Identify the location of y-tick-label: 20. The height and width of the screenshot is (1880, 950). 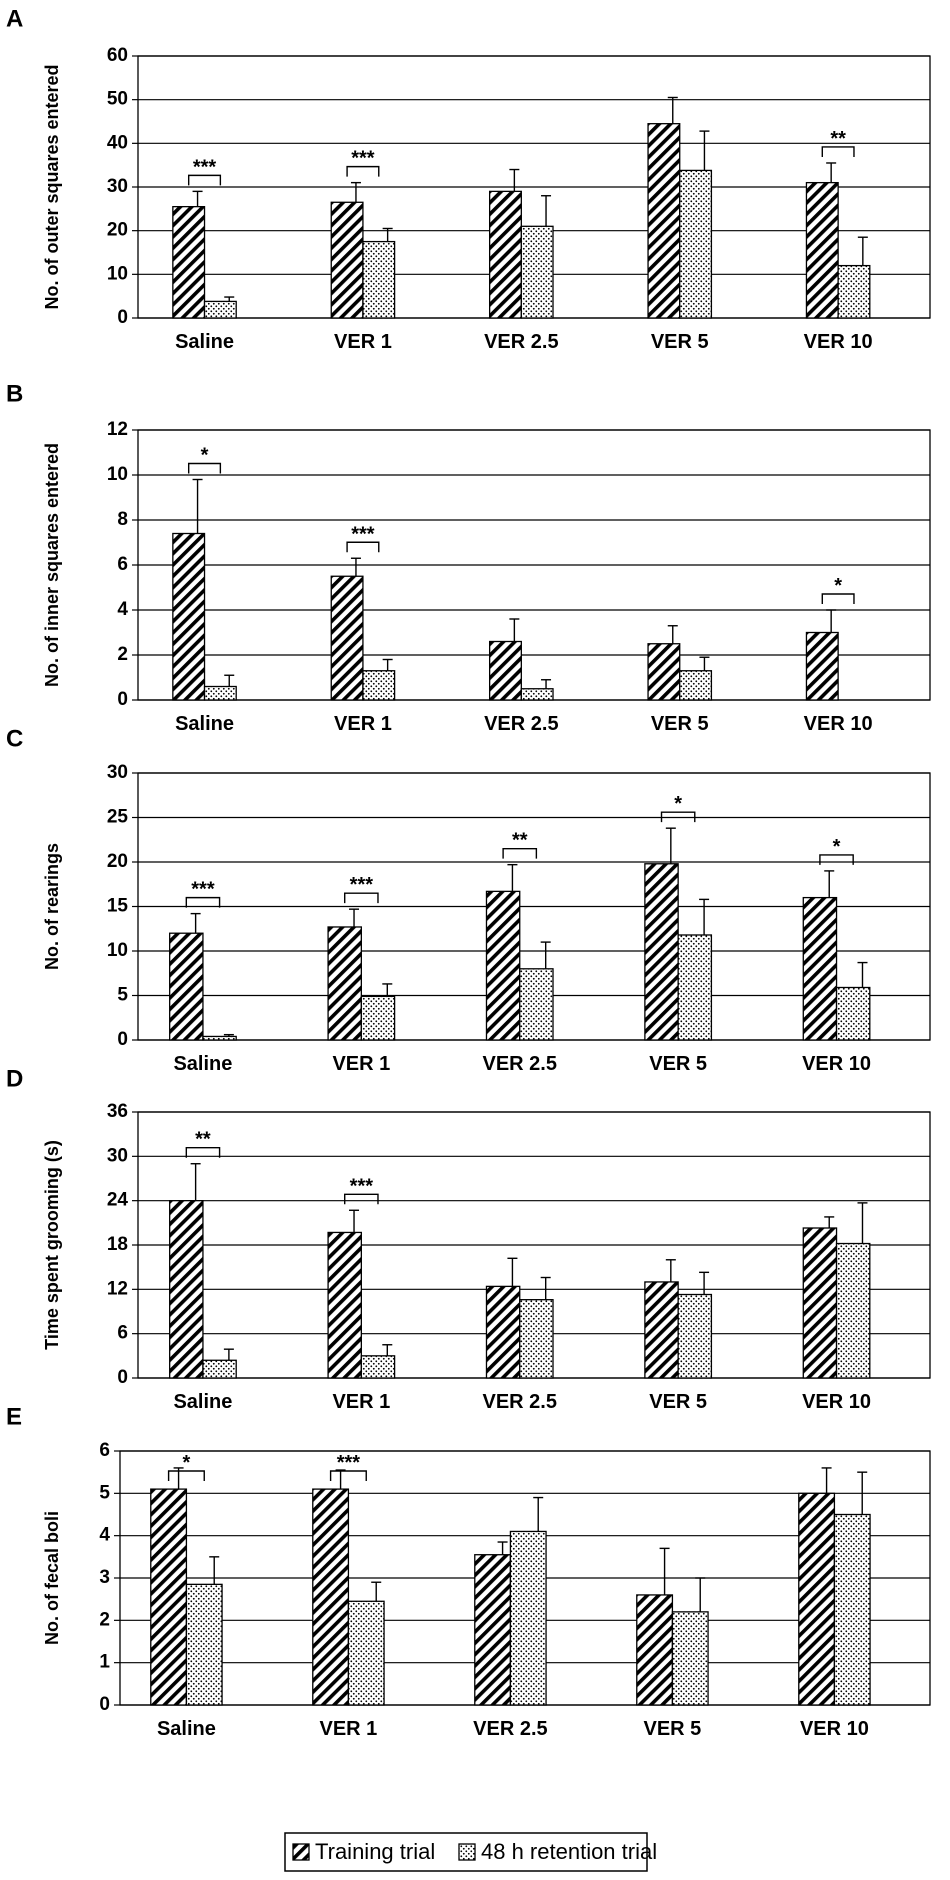
(117, 230).